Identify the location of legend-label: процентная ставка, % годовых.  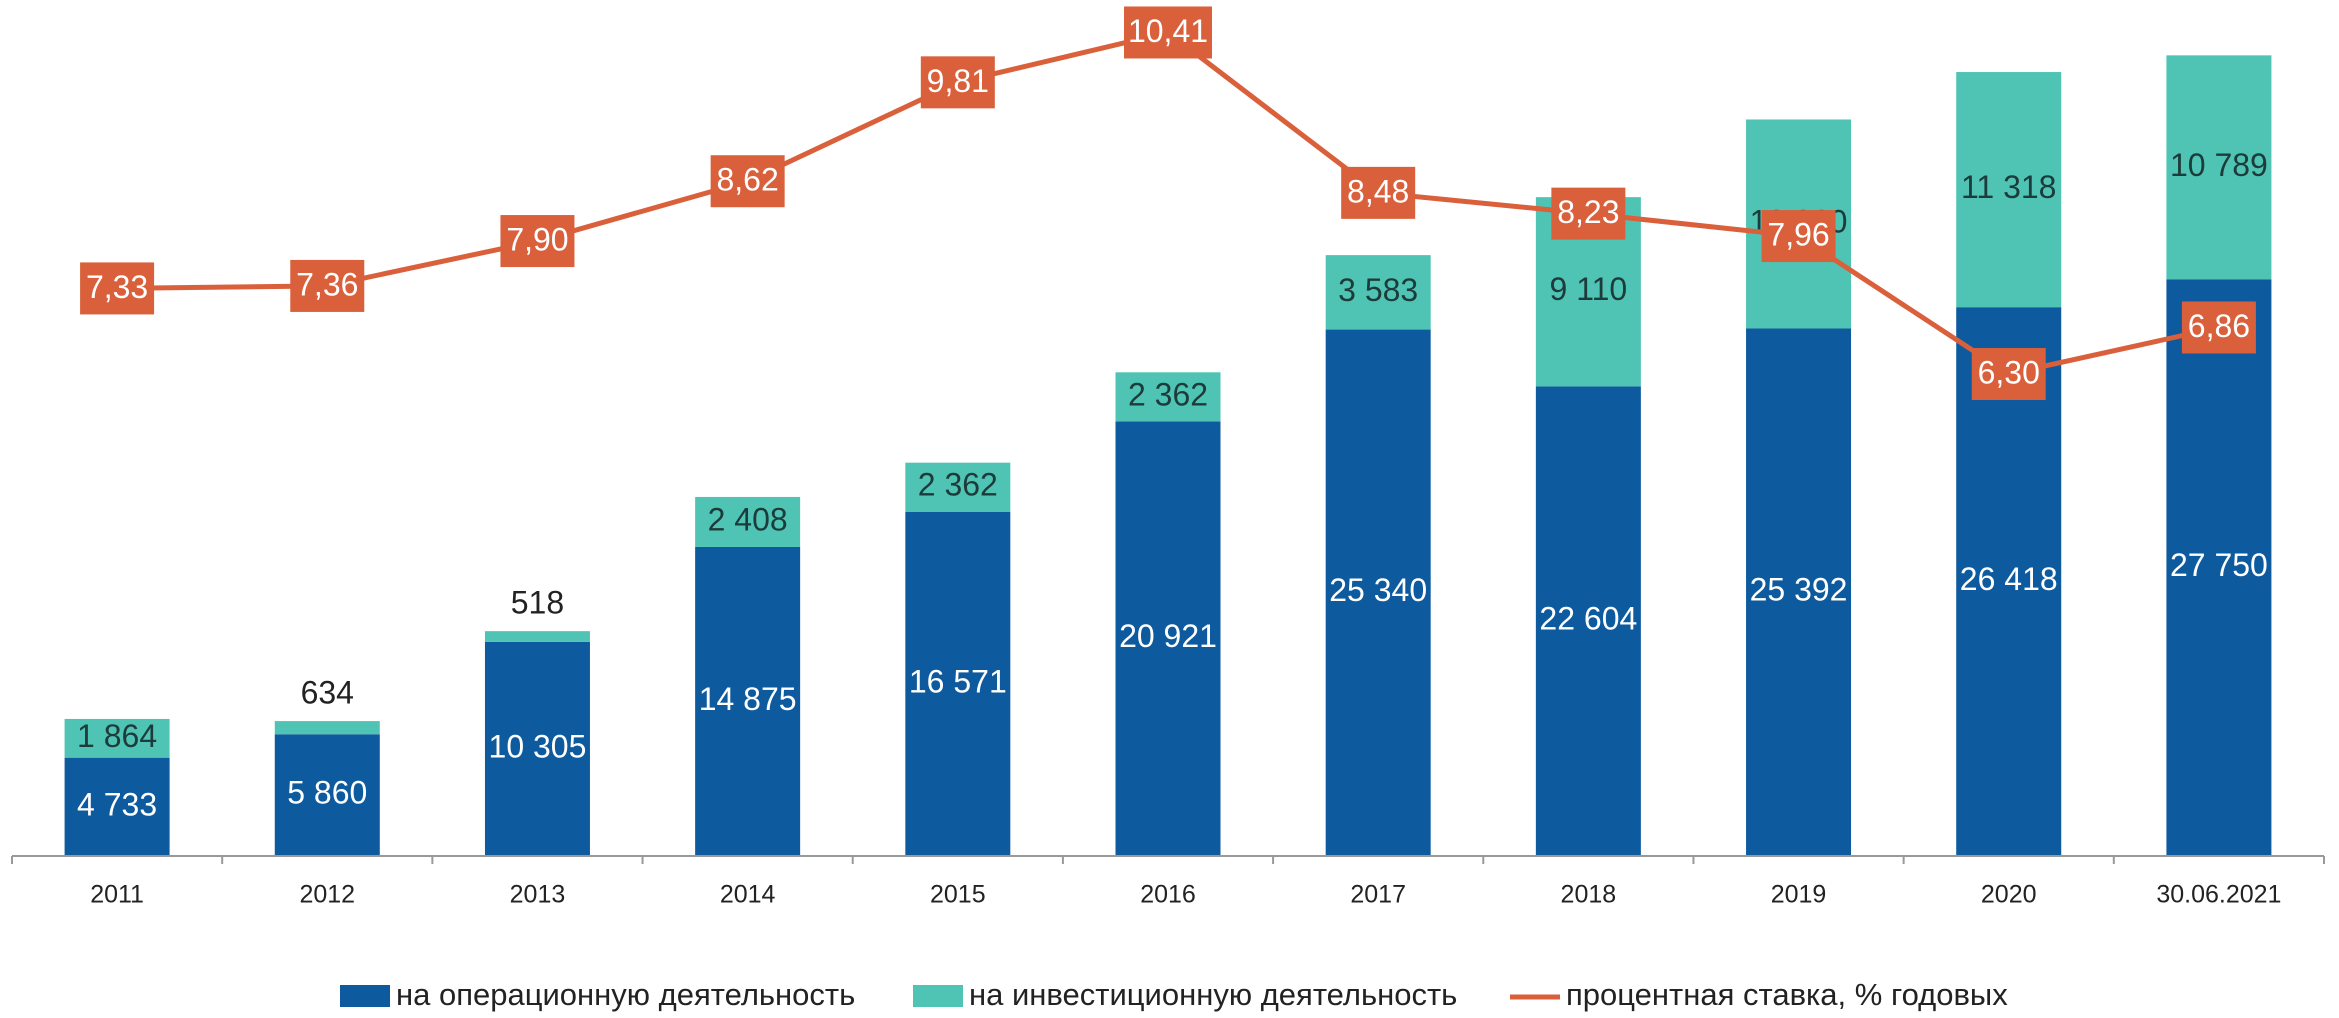
(1787, 994).